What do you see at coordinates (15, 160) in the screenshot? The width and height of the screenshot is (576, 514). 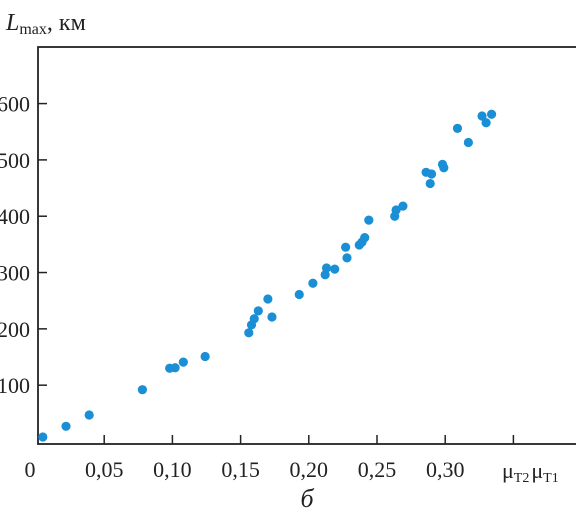 I see `y-tick-label: 500` at bounding box center [15, 160].